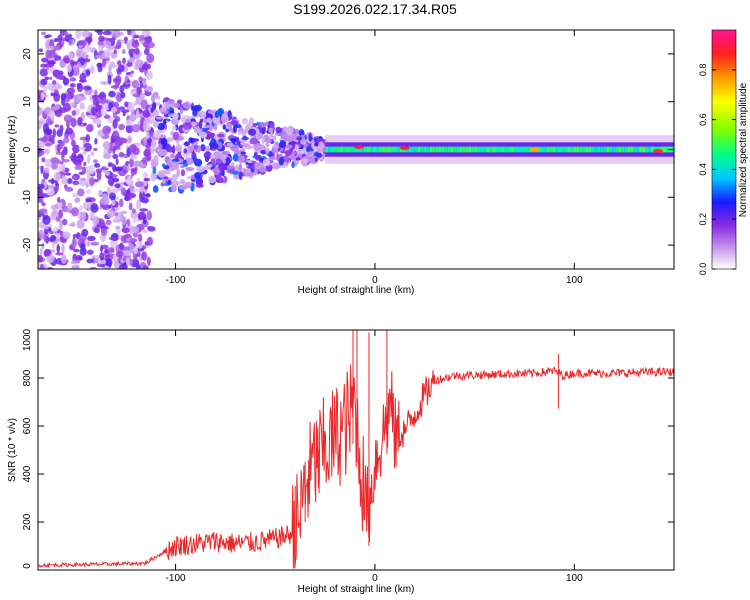 The width and height of the screenshot is (750, 600). What do you see at coordinates (238, 142) in the screenshot?
I see `spectrogram-region` at bounding box center [238, 142].